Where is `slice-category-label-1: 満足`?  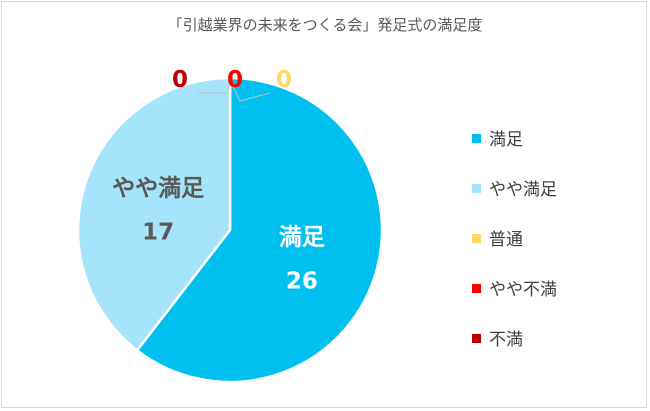
slice-category-label-1: 満足 is located at coordinates (302, 238).